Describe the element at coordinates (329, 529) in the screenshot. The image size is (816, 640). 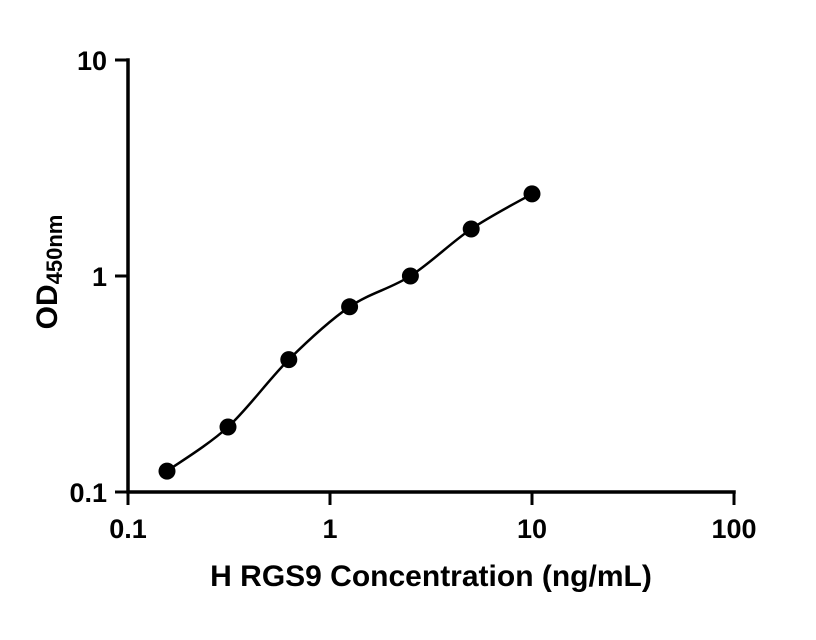
I see `x-tick-label: 1` at that location.